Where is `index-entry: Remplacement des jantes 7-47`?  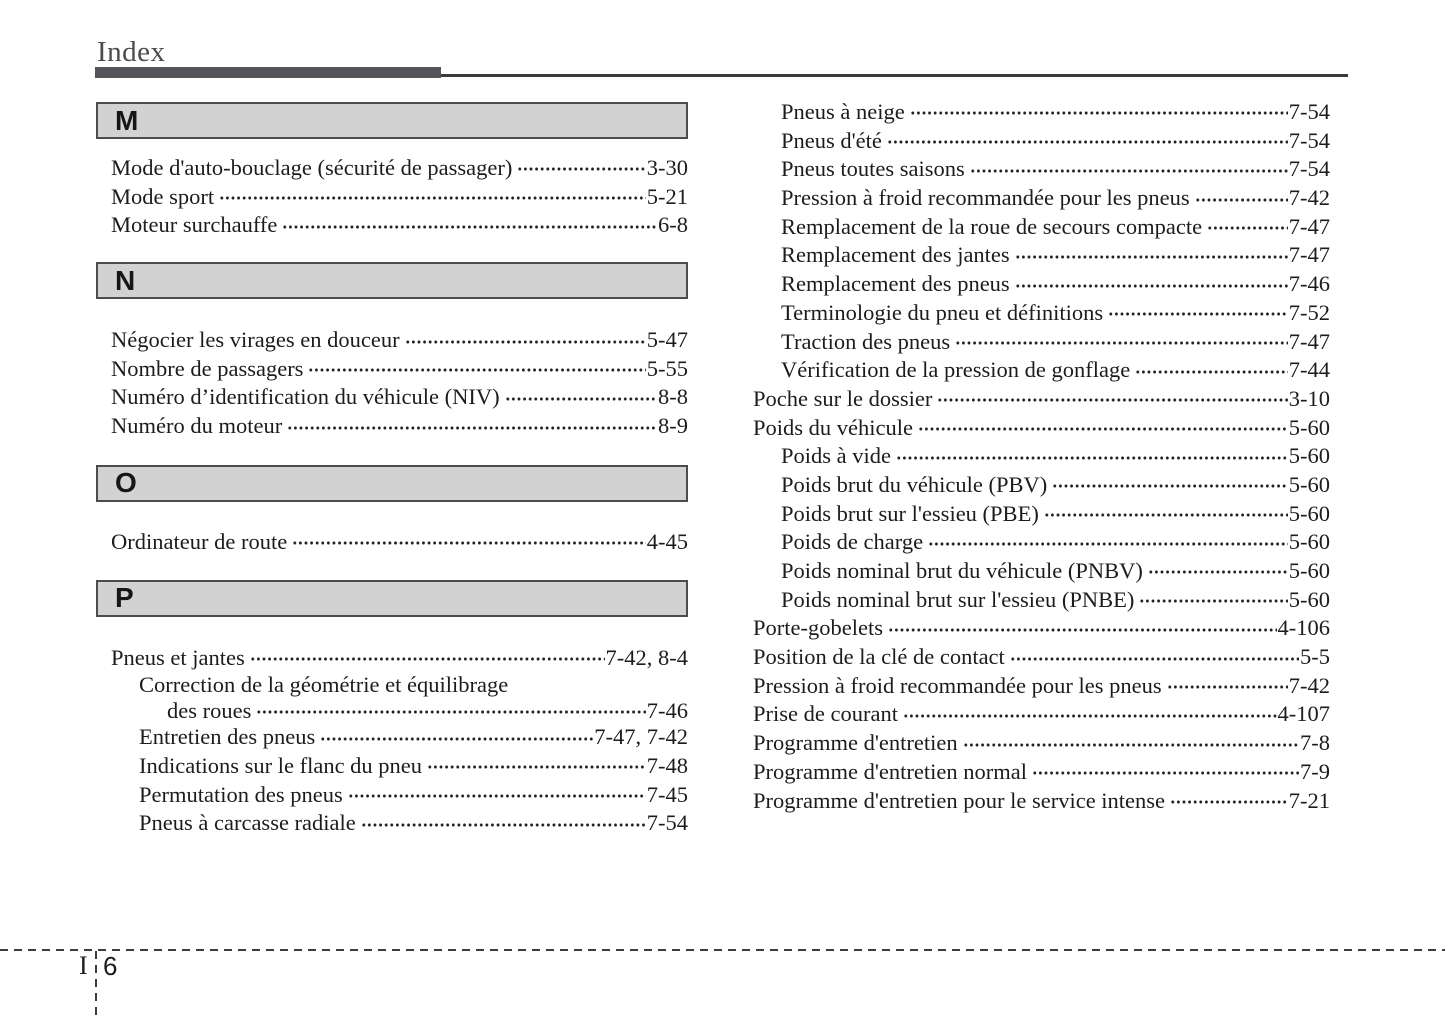 index-entry: Remplacement des jantes 7-47 is located at coordinates (1041, 256).